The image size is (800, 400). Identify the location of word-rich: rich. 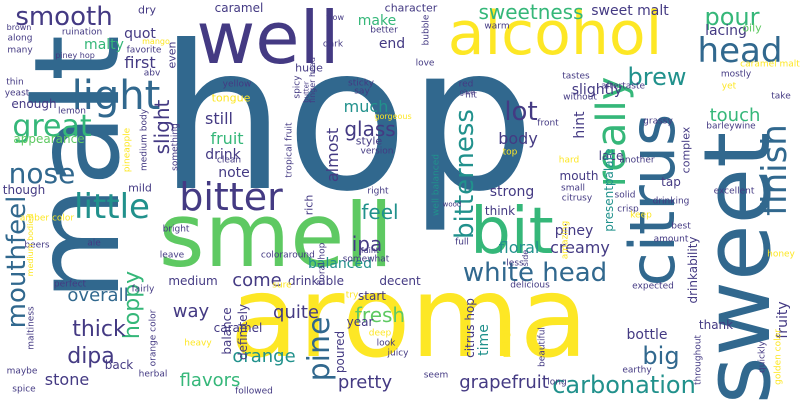
(309, 205).